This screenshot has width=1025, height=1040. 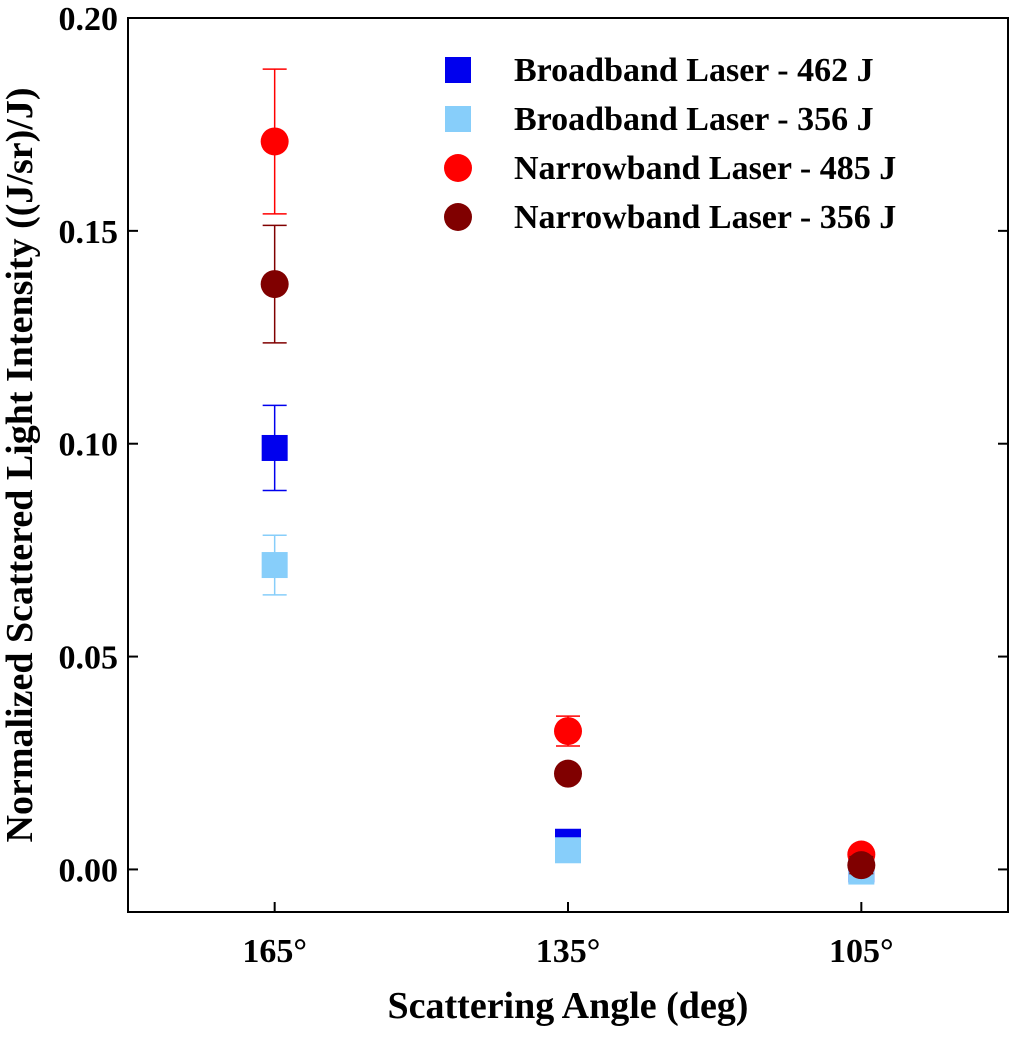 I want to click on y-tick-label: 0.00, so click(x=89, y=870).